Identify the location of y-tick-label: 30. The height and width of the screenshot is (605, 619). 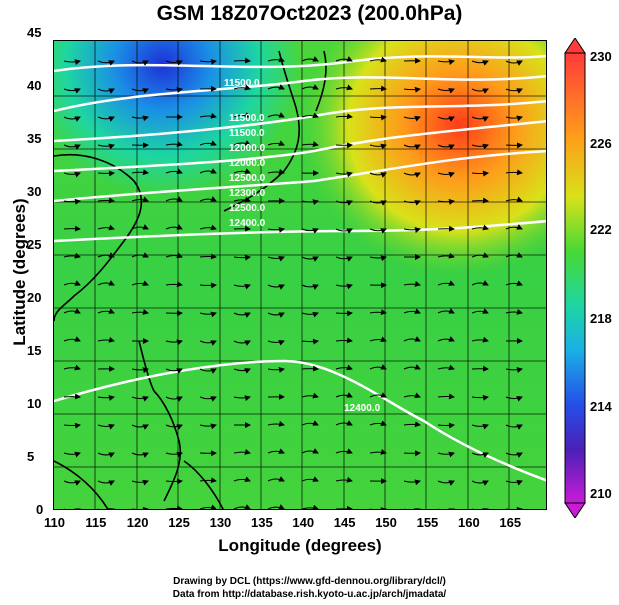
(34, 191).